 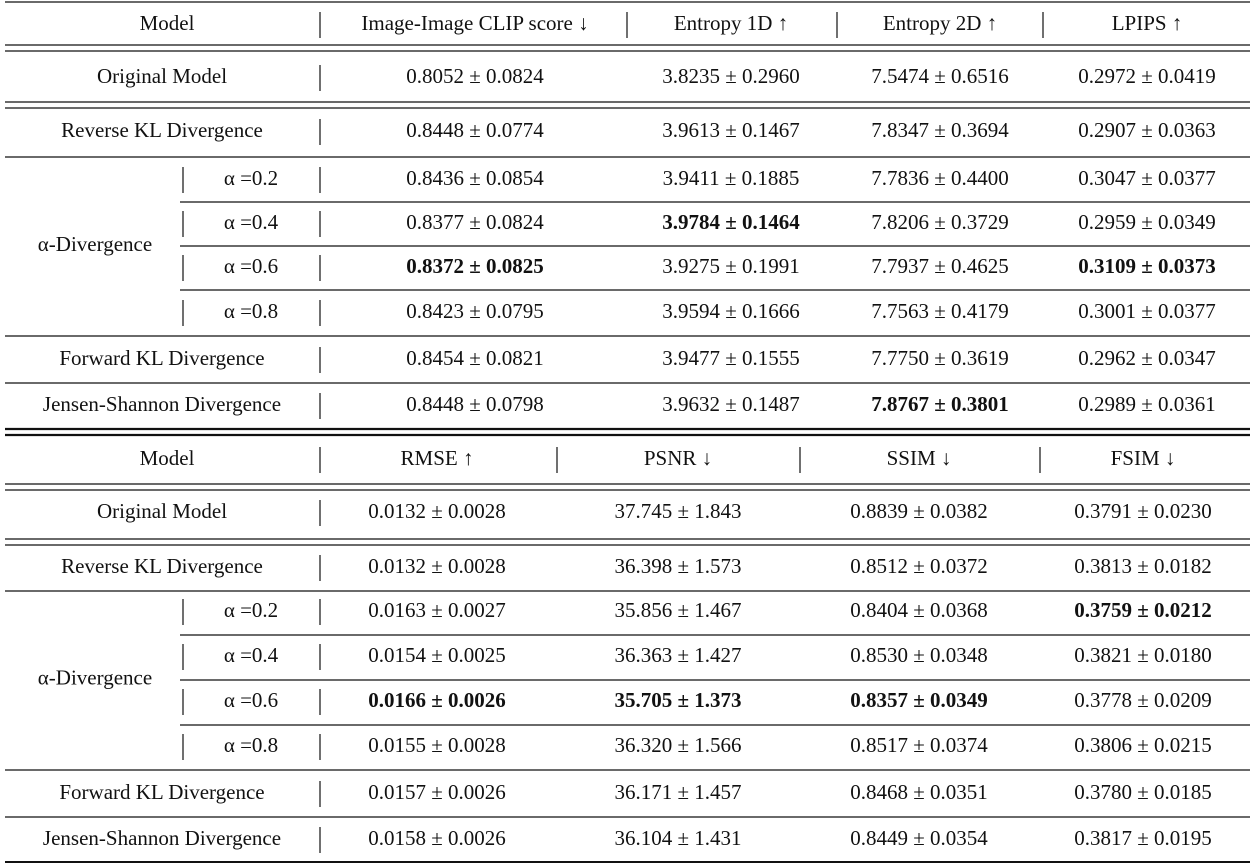 What do you see at coordinates (1147, 222) in the screenshot?
I see `cell: 0.2959 ± 0.0349` at bounding box center [1147, 222].